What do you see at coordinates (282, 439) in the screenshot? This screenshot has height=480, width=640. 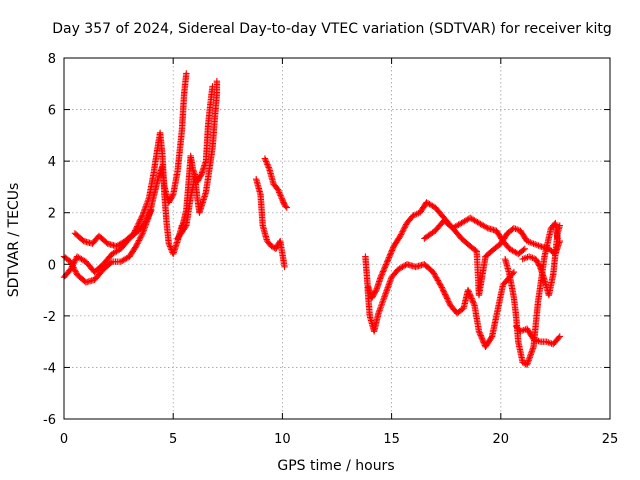 I see `x-tick-label: 10` at bounding box center [282, 439].